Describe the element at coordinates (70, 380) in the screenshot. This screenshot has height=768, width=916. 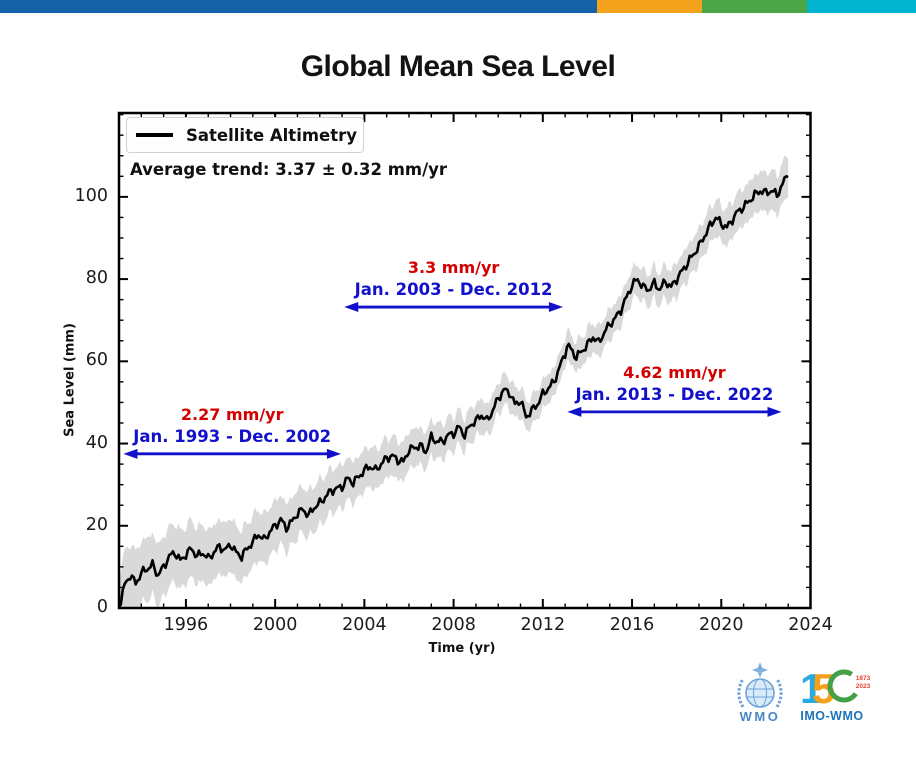
I see `y-axis-title: Sea Level (mm)` at that location.